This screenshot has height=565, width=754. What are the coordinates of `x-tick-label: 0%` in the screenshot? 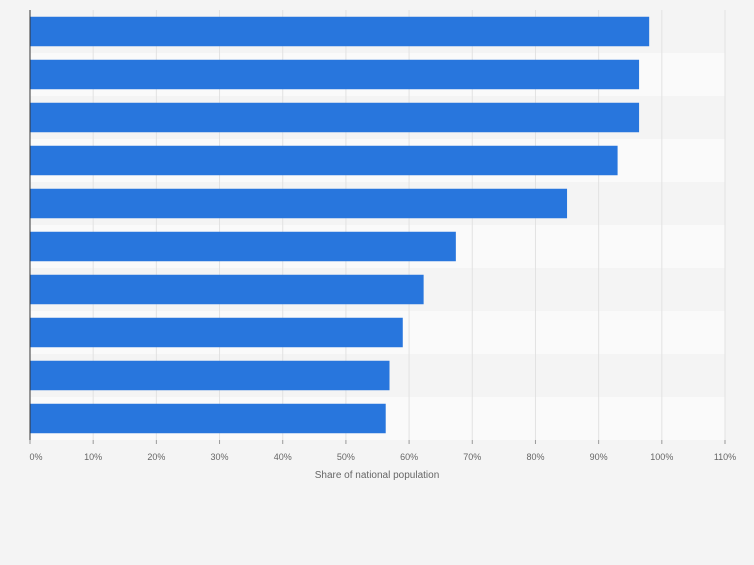 It's located at (35, 457).